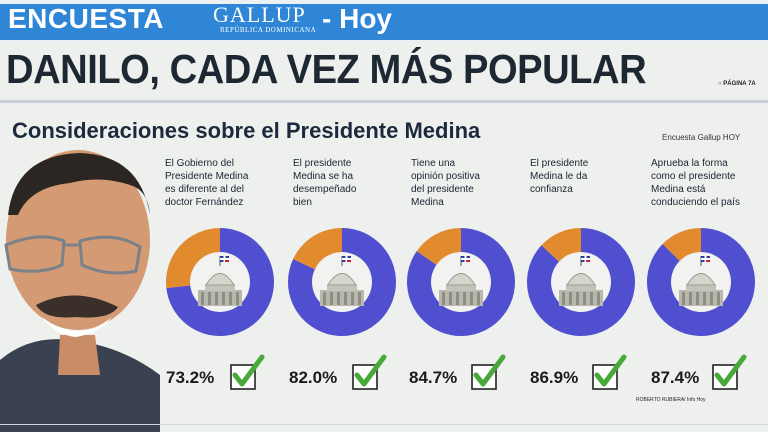 The image size is (768, 432). Describe the element at coordinates (190, 377) in the screenshot. I see `percent-label: 73.2%` at that location.